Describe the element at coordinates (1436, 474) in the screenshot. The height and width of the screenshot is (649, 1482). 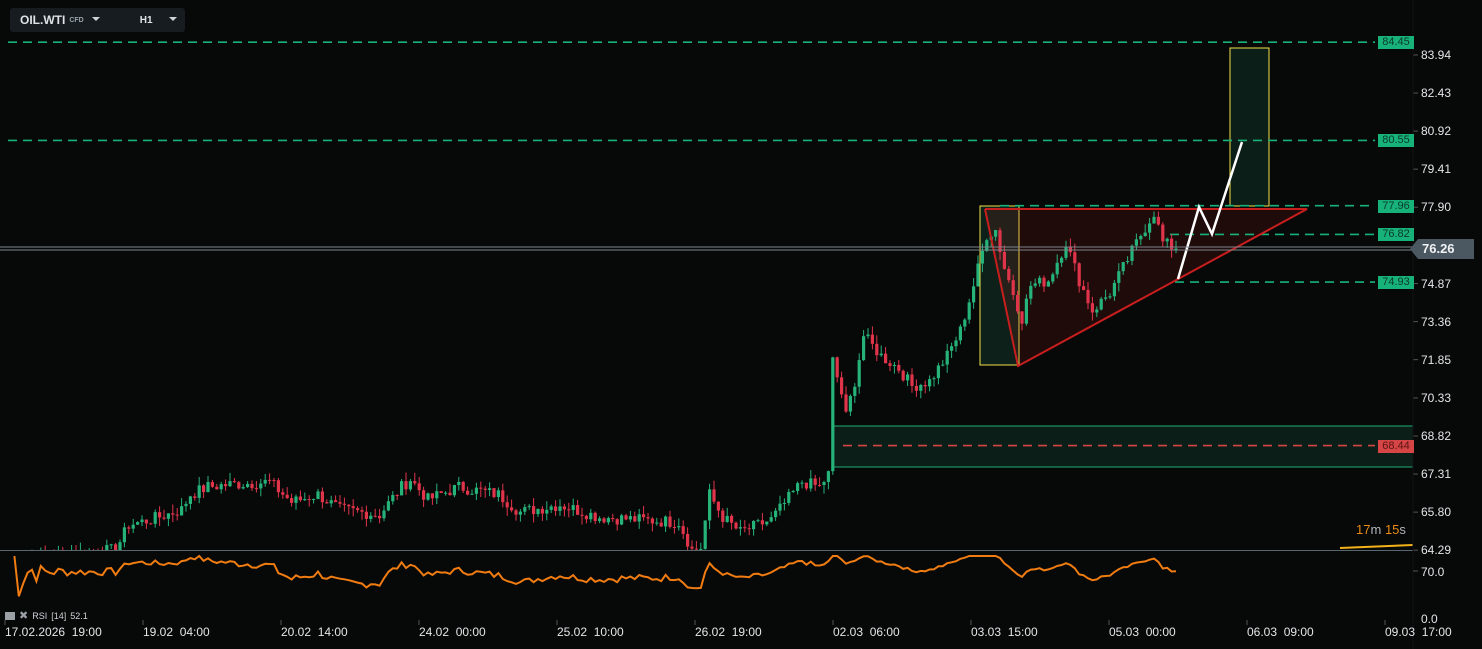
I see `price-tick: 67.31` at that location.